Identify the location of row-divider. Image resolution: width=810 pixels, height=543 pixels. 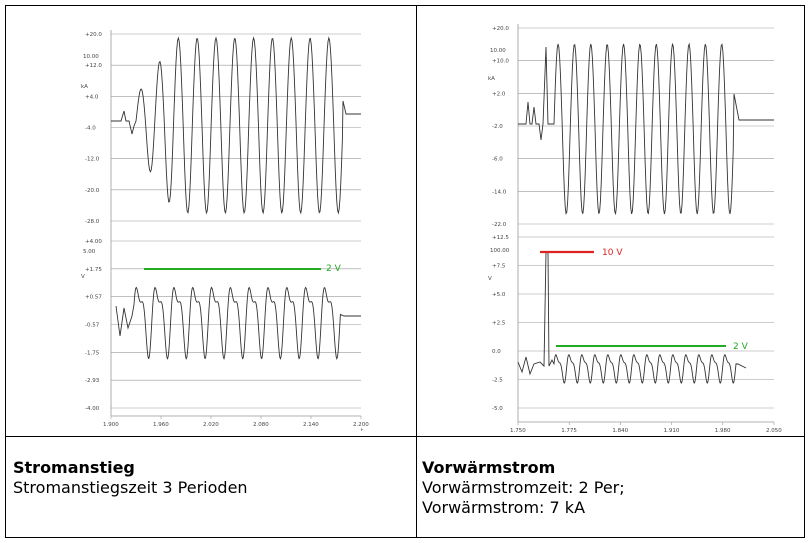
(405, 436).